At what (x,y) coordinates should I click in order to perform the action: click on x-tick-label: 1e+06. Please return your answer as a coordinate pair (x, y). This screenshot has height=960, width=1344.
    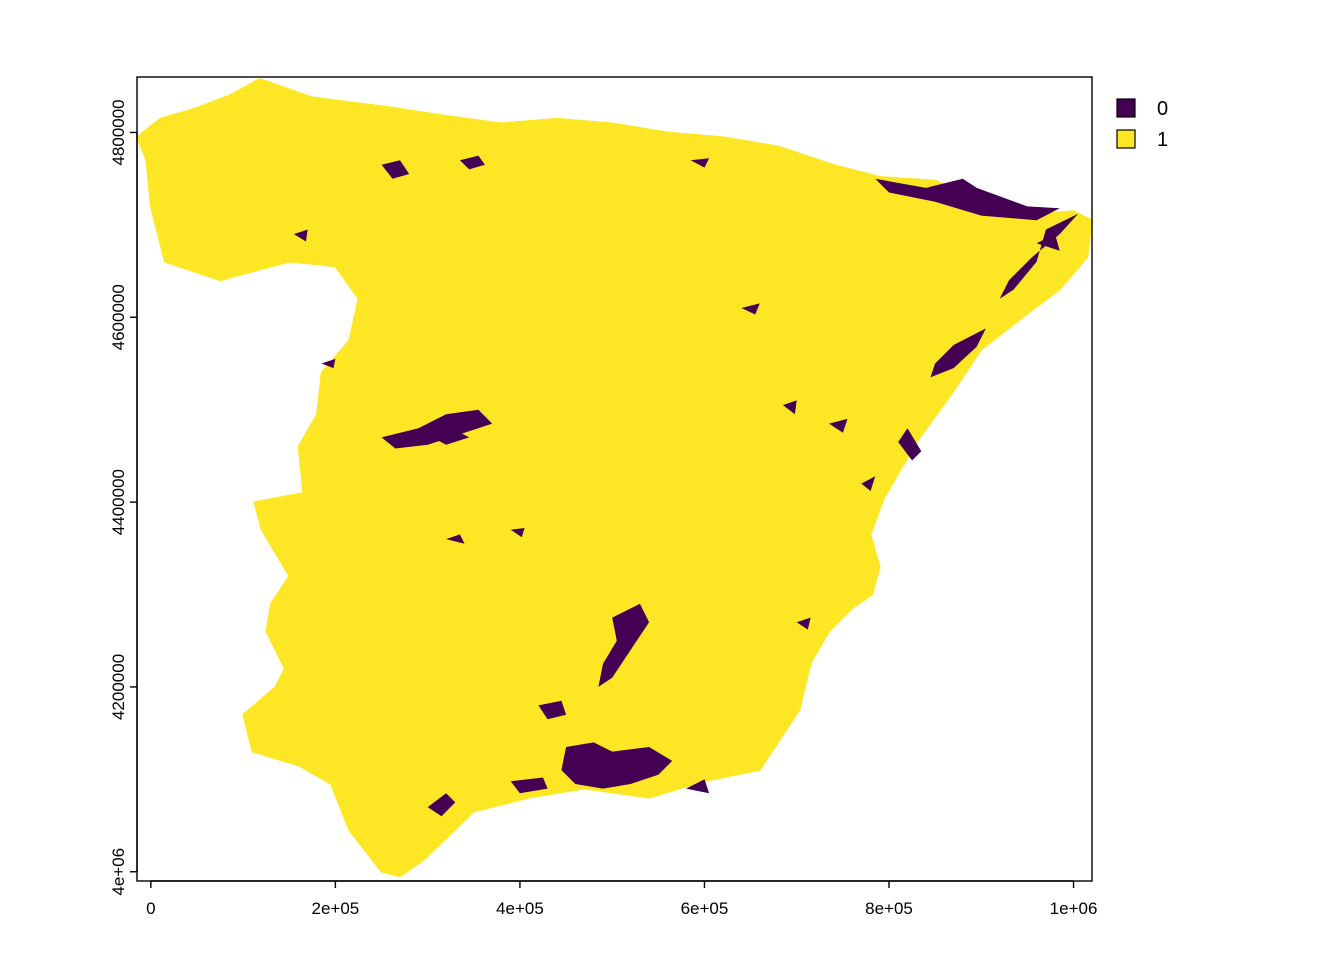
    Looking at the image, I should click on (1074, 908).